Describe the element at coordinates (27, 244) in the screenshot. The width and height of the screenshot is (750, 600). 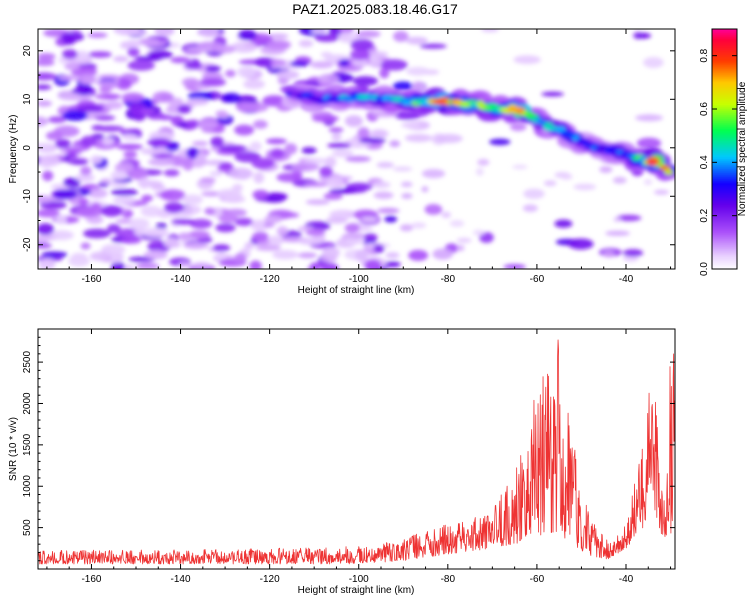
I see `y-tick-label: -20` at that location.